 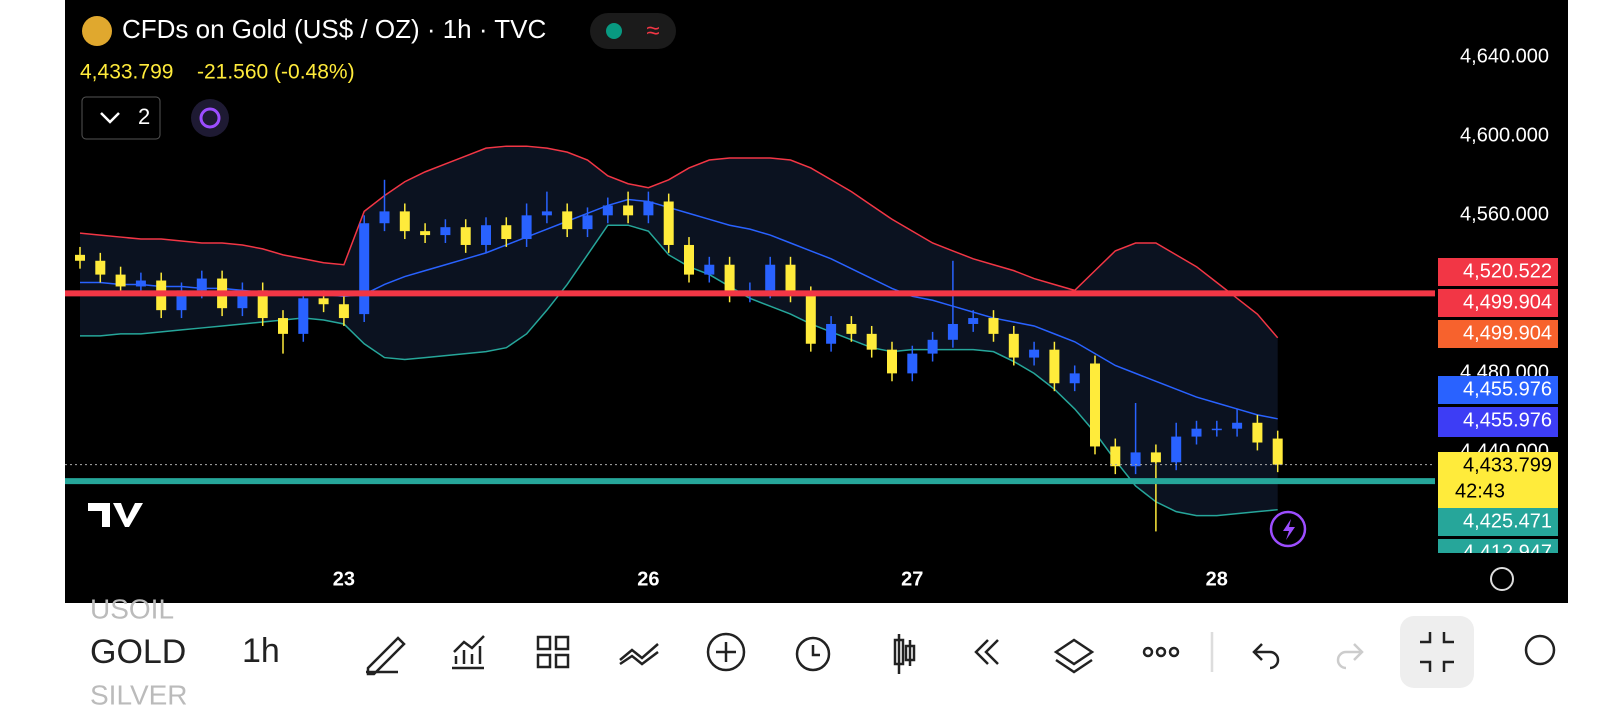 I want to click on add-chart-button, so click(x=1540, y=650).